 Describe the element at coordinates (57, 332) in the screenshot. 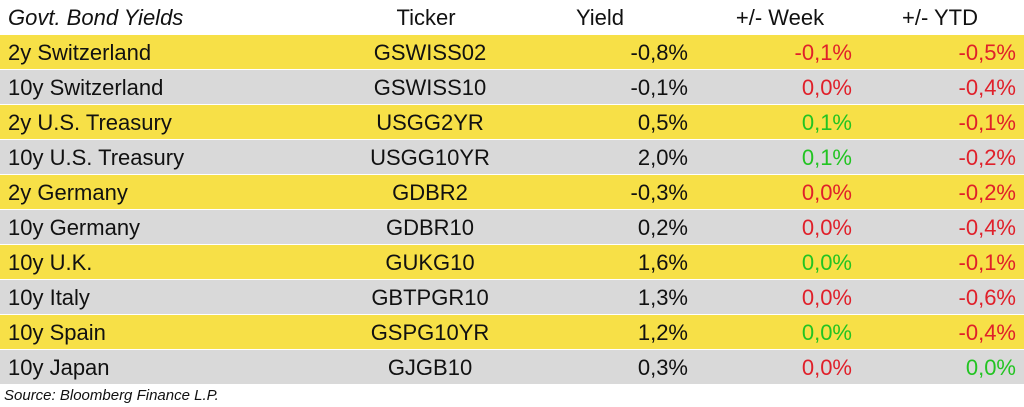

I see `bond-name-cell: 10y Spain` at that location.